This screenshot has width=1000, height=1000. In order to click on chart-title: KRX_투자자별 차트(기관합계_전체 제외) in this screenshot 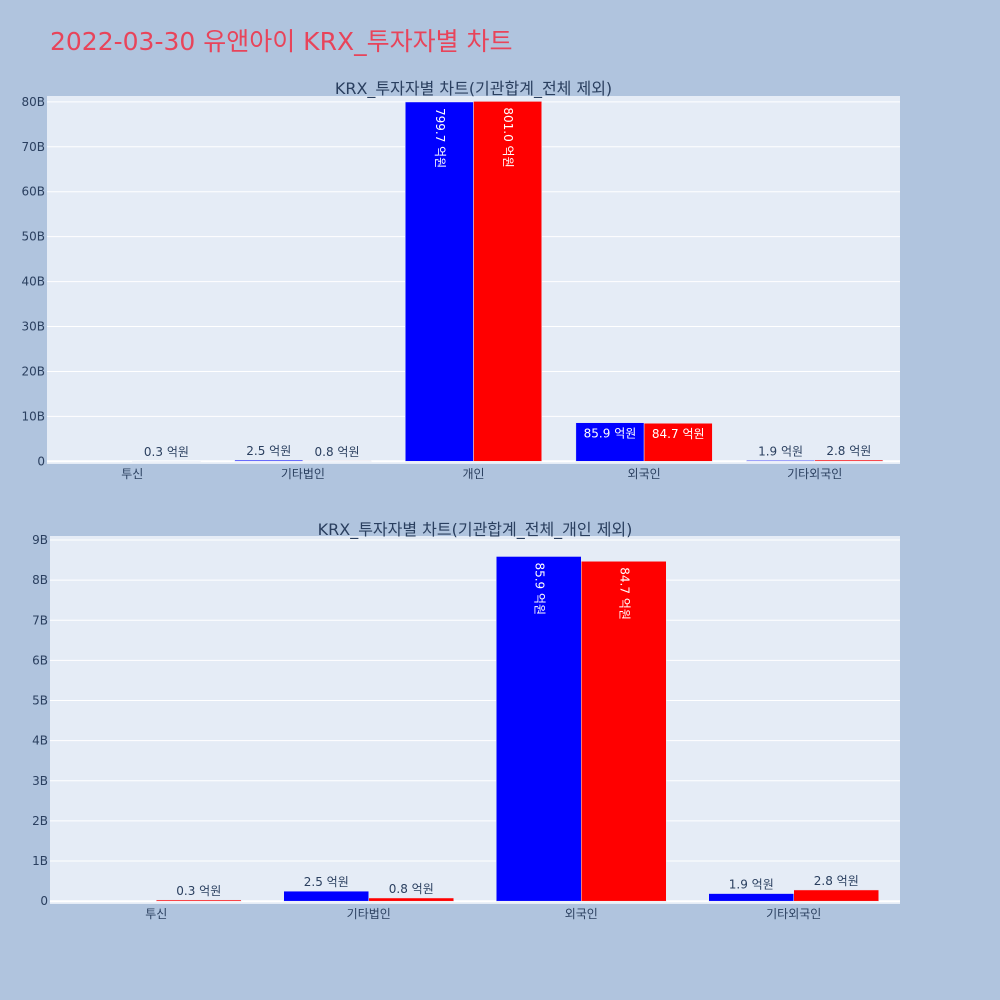, I will do `click(473, 89)`.